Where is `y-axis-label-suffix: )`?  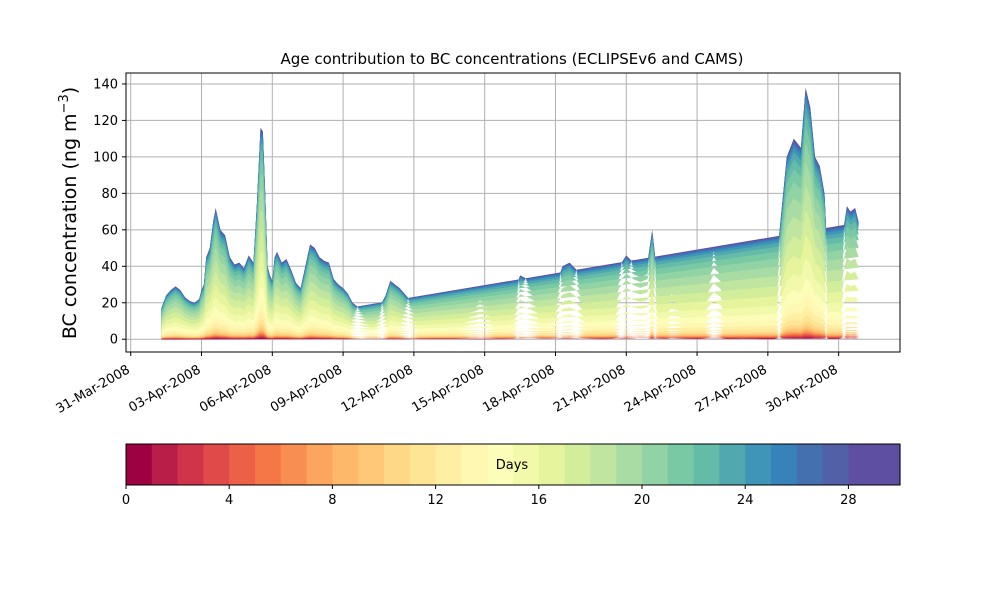 y-axis-label-suffix: ) is located at coordinates (70, 90).